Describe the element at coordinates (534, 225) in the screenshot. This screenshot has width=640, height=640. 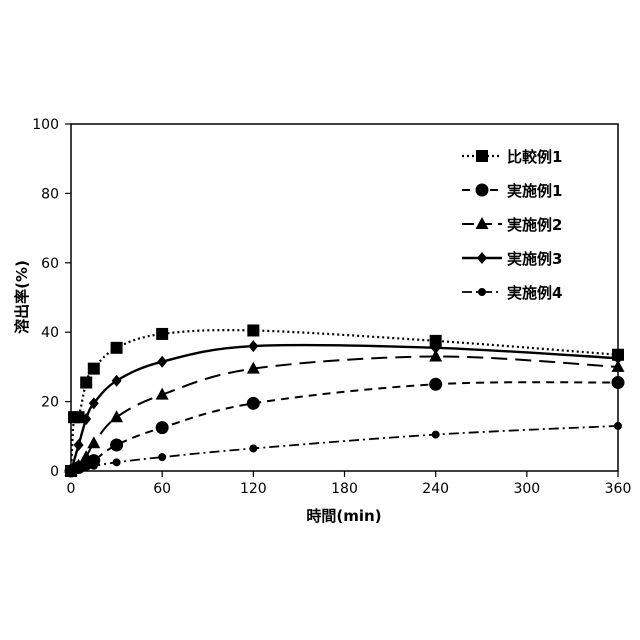
I see `legend-label-3: 実施例2` at that location.